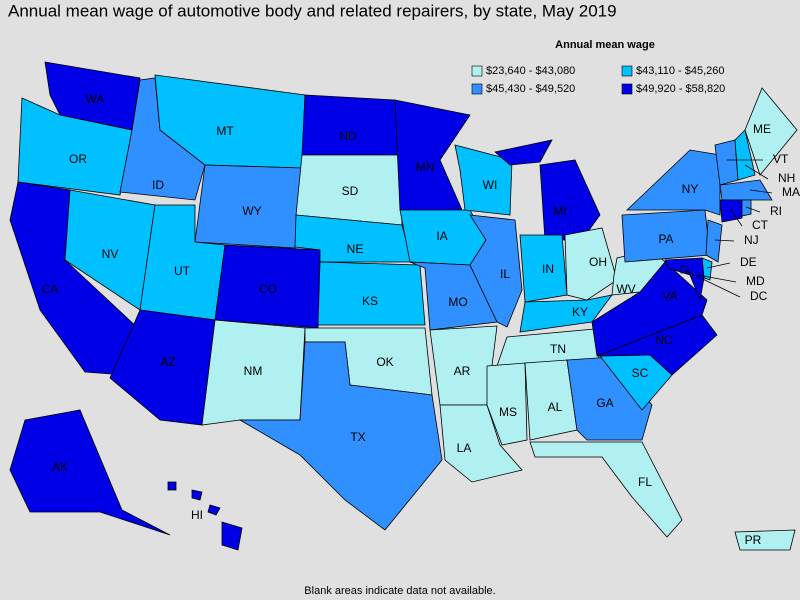  Describe the element at coordinates (158, 185) in the screenshot. I see `state-label: ID` at that location.